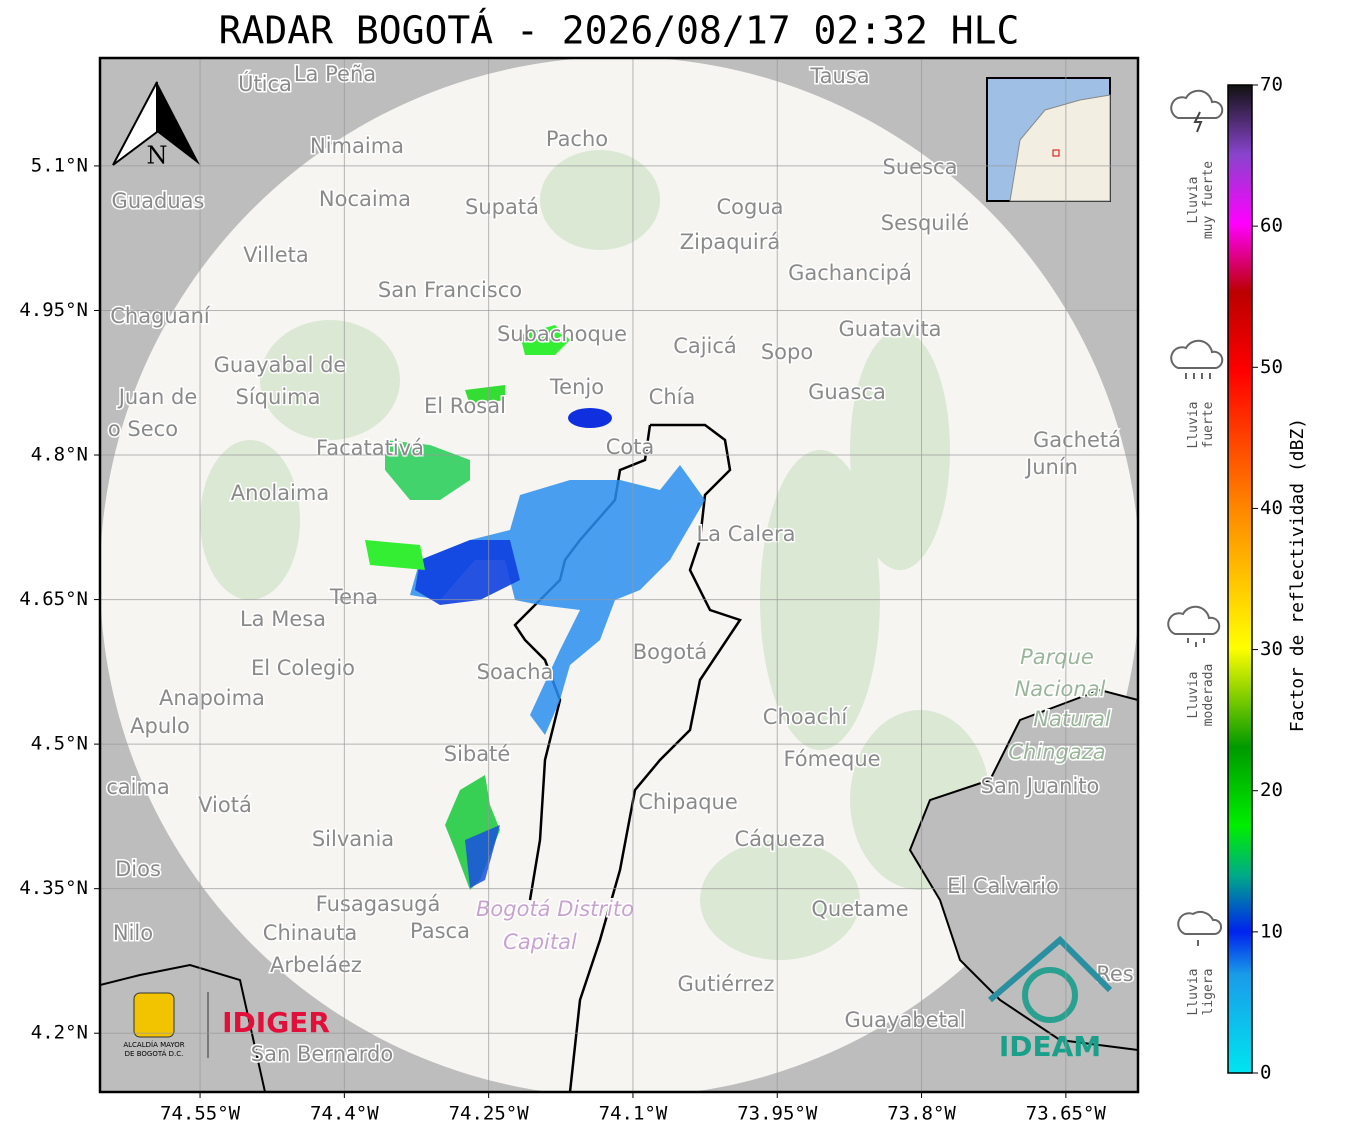  What do you see at coordinates (53, 310) in the screenshot?
I see `y-tick-label: 4.95°N` at bounding box center [53, 310].